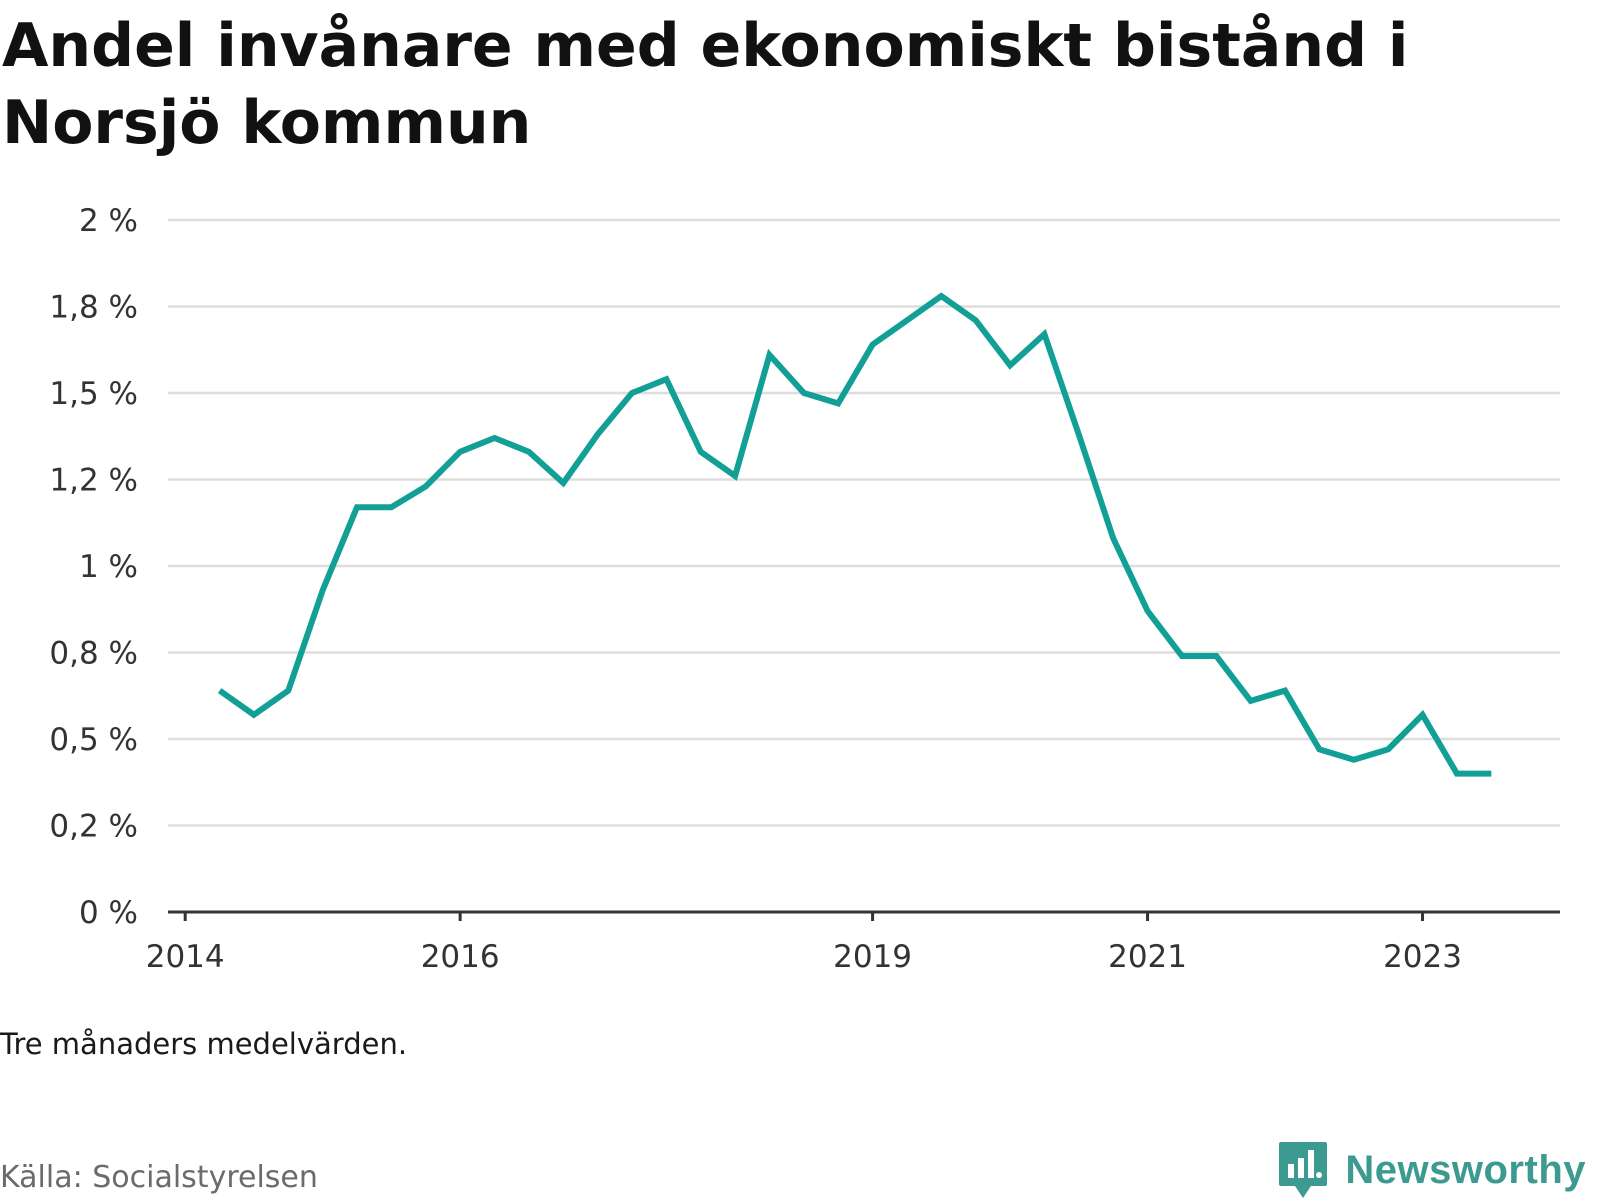 Image resolution: width=1600 pixels, height=1202 pixels. What do you see at coordinates (93, 481) in the screenshot?
I see `y-tick-label: 1,2 %` at bounding box center [93, 481].